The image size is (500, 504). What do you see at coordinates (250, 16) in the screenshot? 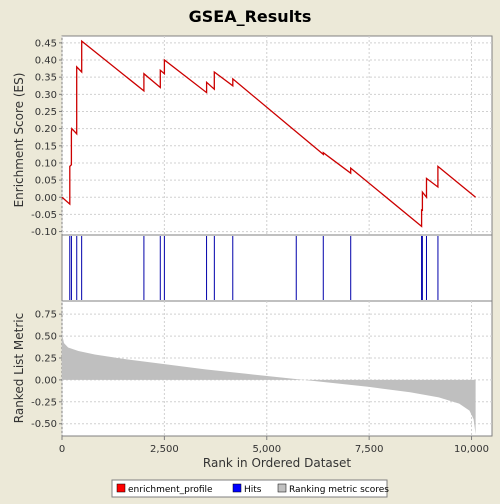
I see `chart-title: GSEA_Results` at bounding box center [250, 16].